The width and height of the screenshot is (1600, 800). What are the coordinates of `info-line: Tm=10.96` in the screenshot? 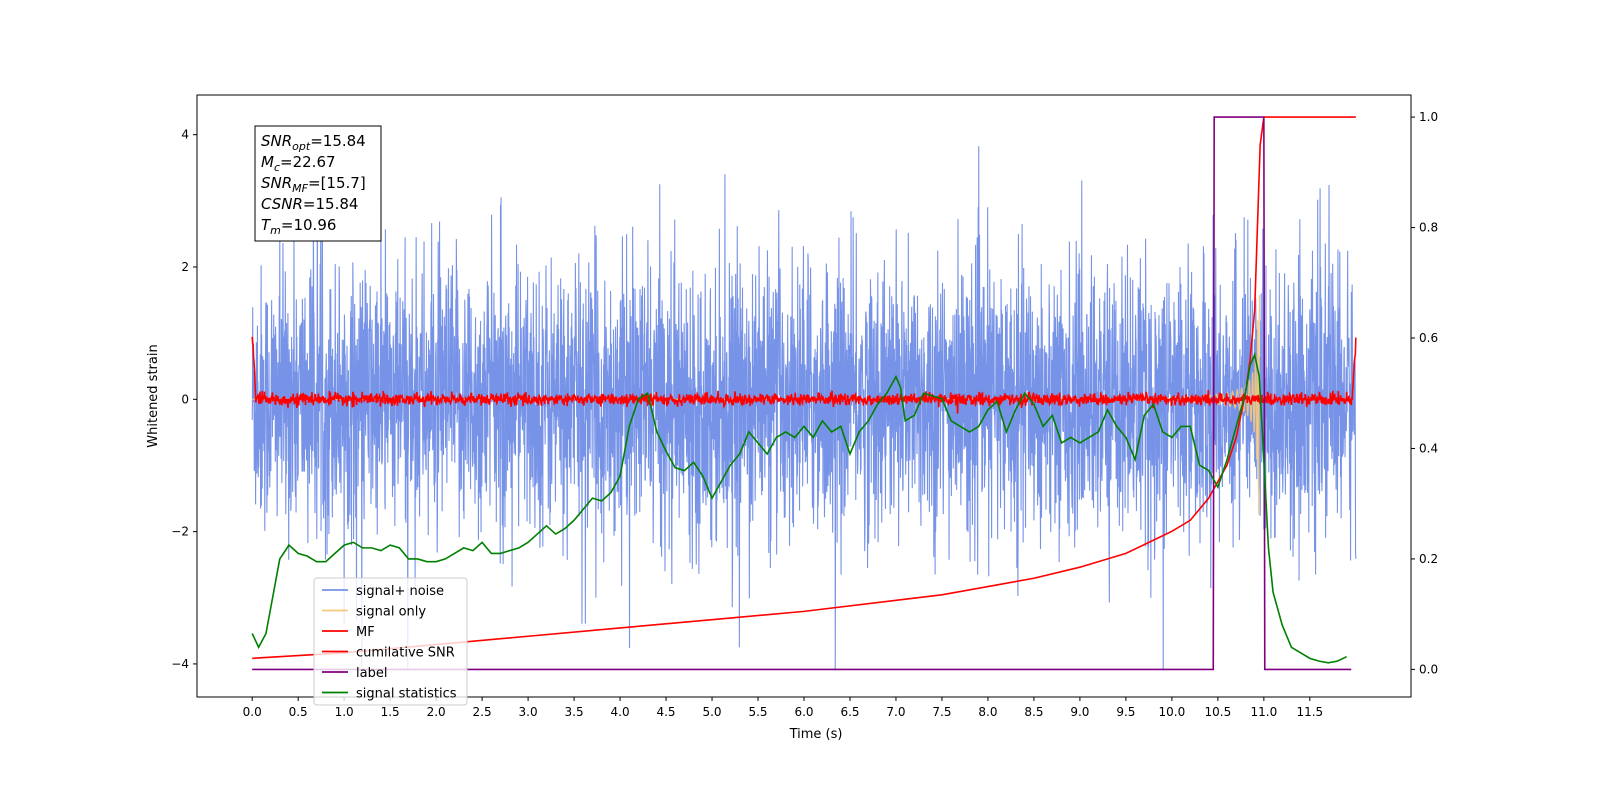 It's located at (298, 226).